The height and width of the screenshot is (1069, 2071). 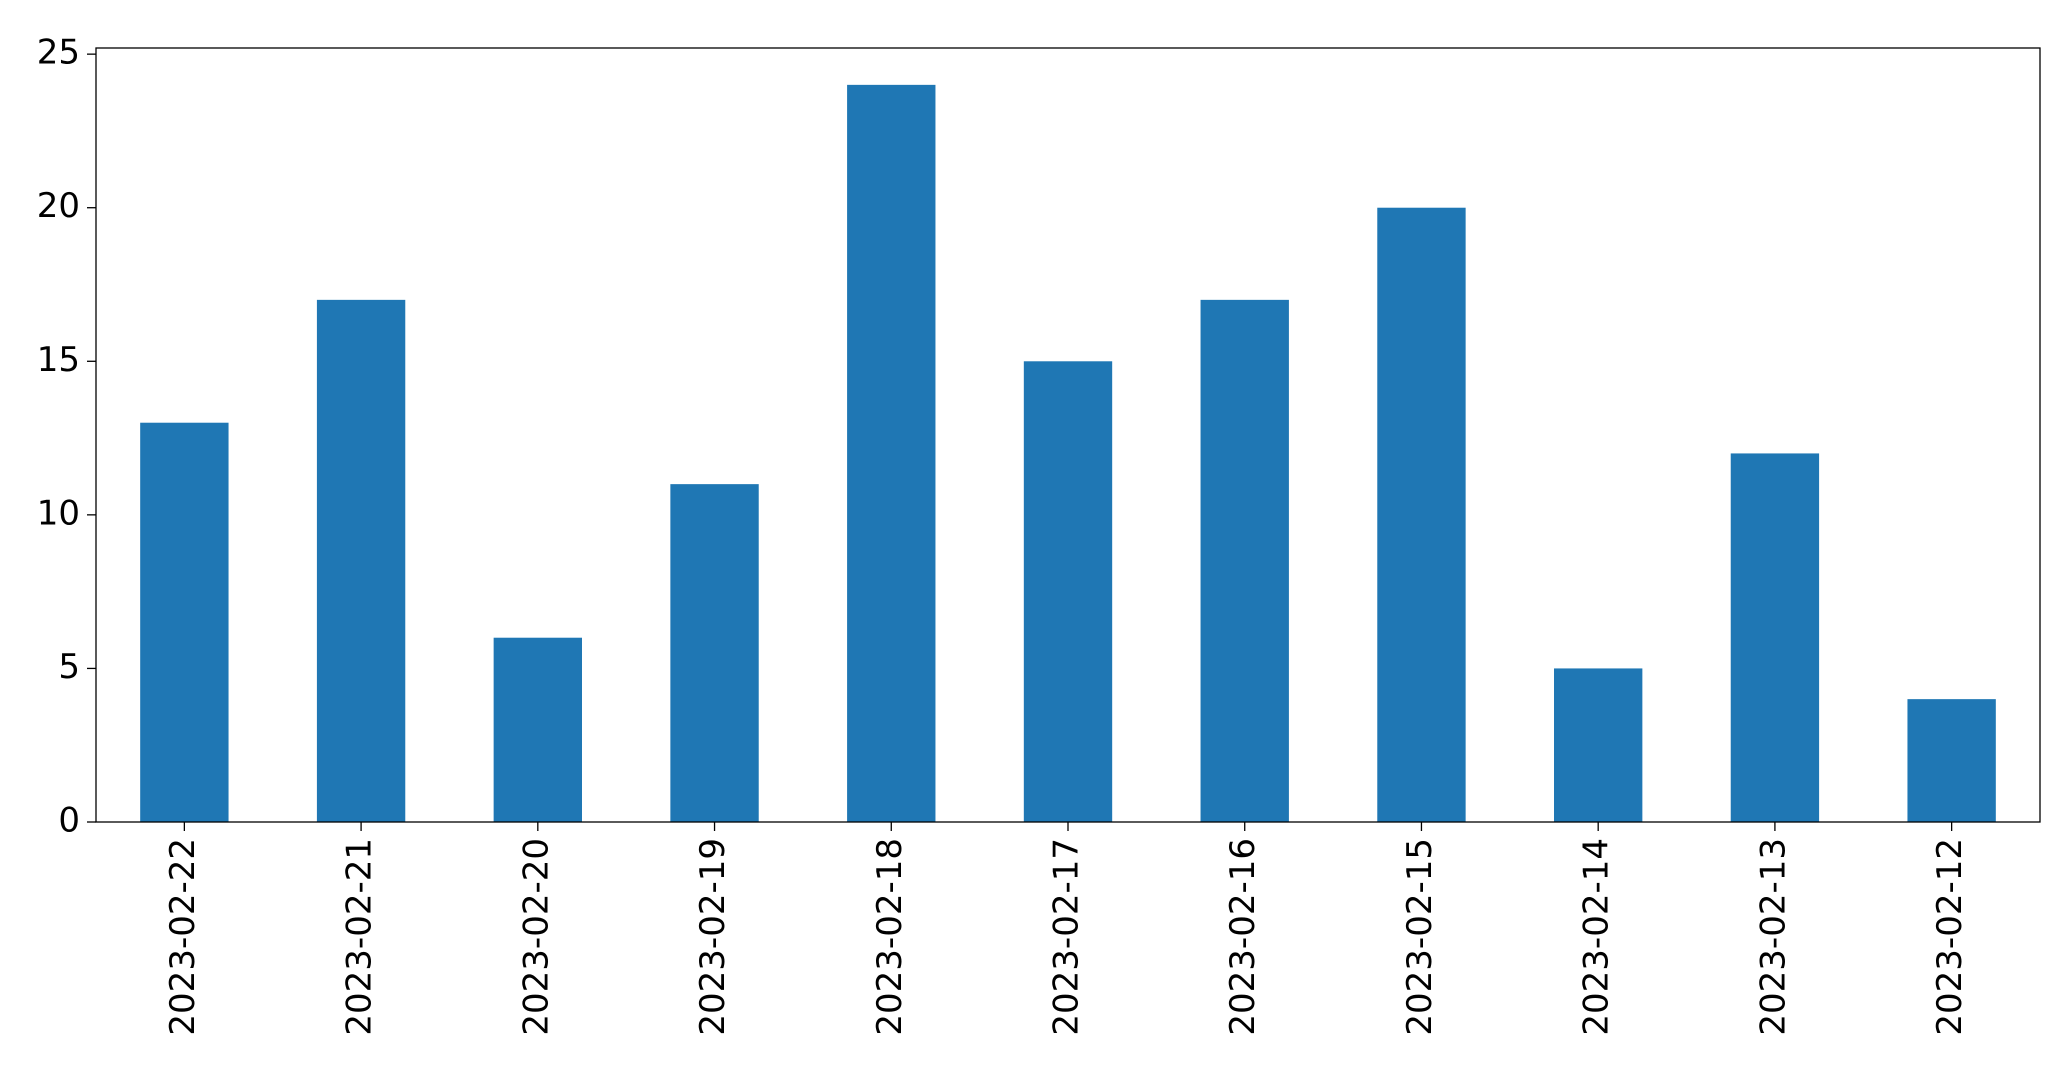 What do you see at coordinates (1950, 937) in the screenshot?
I see `x-tick-label: 2023-02-12` at bounding box center [1950, 937].